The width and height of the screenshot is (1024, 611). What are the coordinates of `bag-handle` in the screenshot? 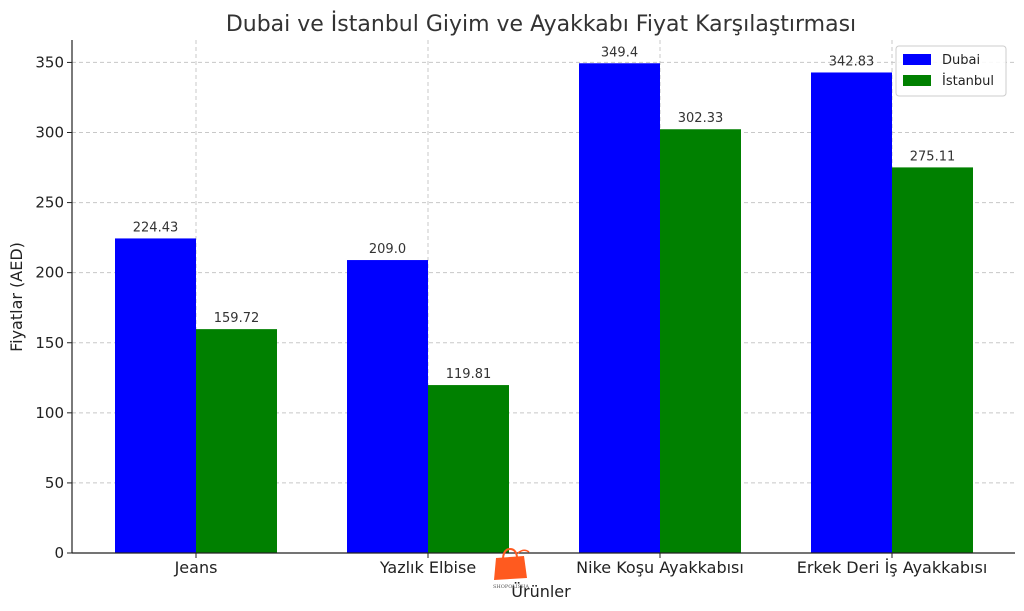 It's located at (510, 553).